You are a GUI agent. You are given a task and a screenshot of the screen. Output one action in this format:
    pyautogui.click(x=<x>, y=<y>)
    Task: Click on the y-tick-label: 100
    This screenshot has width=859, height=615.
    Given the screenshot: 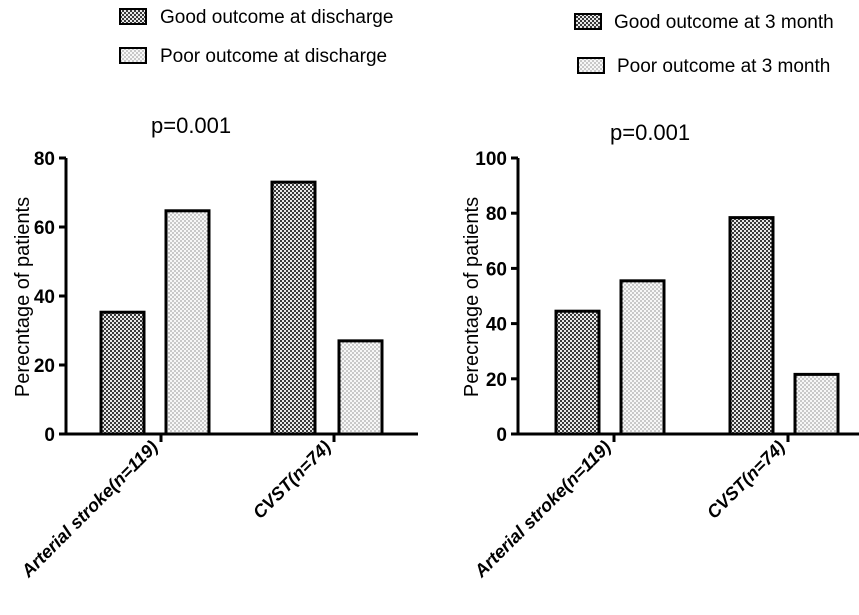 What is the action you would take?
    pyautogui.click(x=491, y=159)
    